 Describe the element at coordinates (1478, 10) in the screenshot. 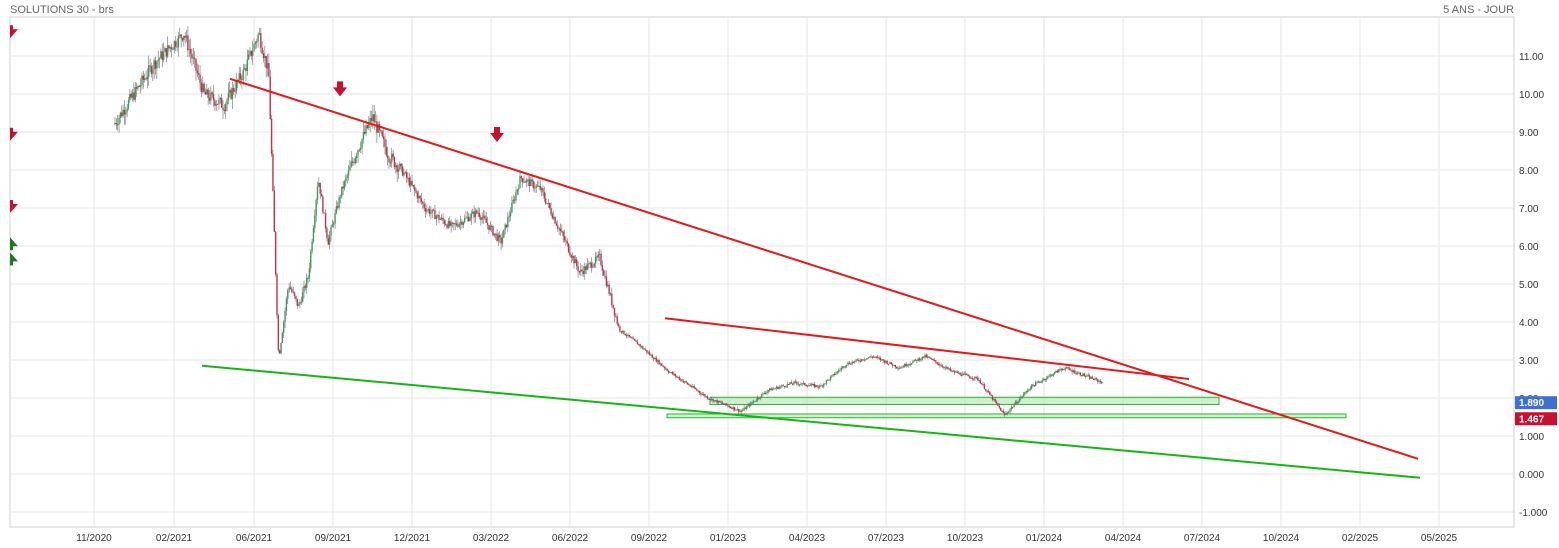

I see `period-label: 5 ANS - JOUR` at that location.